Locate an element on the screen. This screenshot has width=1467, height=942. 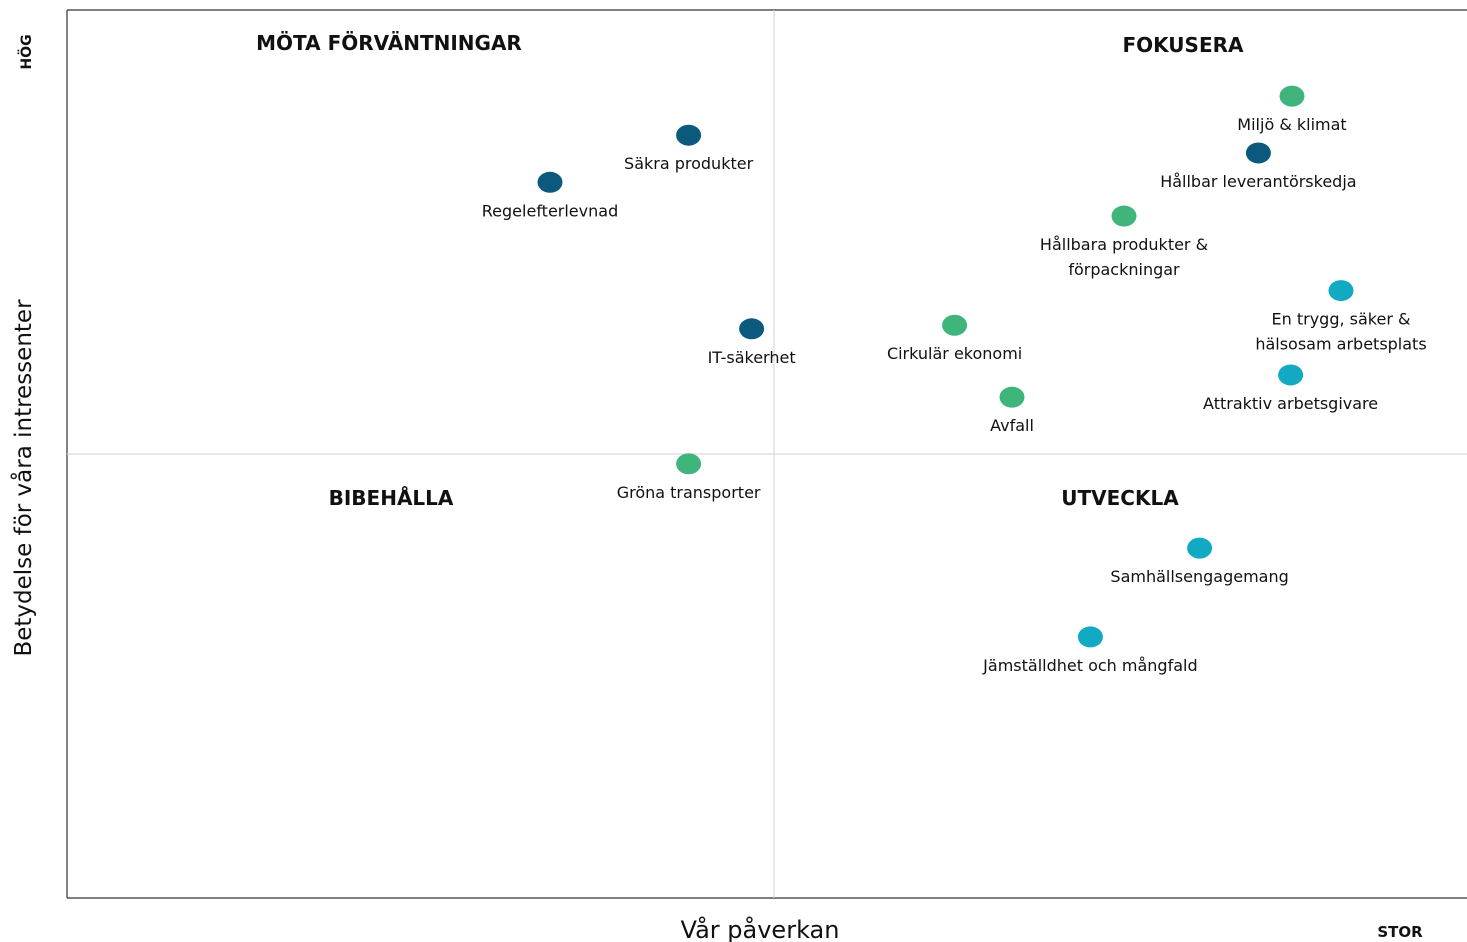
point-label-line: IT-säkerhet is located at coordinates (752, 357).